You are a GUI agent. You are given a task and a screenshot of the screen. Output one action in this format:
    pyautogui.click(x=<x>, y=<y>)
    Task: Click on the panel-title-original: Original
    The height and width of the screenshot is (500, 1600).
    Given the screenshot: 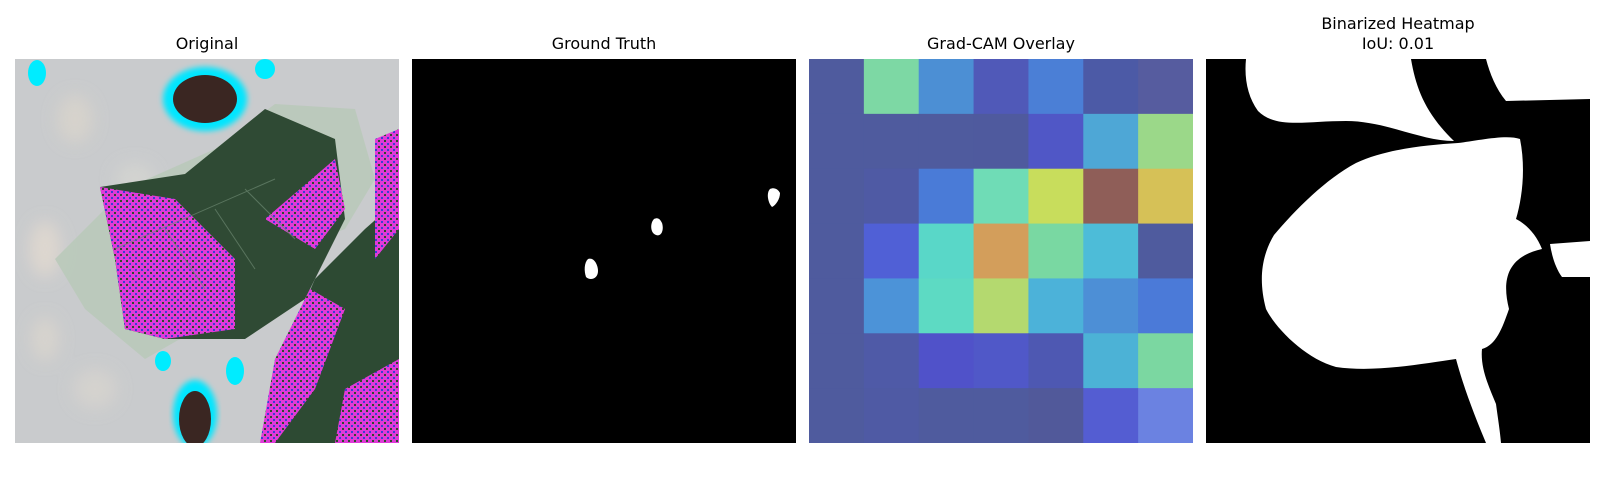 What is the action you would take?
    pyautogui.click(x=207, y=43)
    